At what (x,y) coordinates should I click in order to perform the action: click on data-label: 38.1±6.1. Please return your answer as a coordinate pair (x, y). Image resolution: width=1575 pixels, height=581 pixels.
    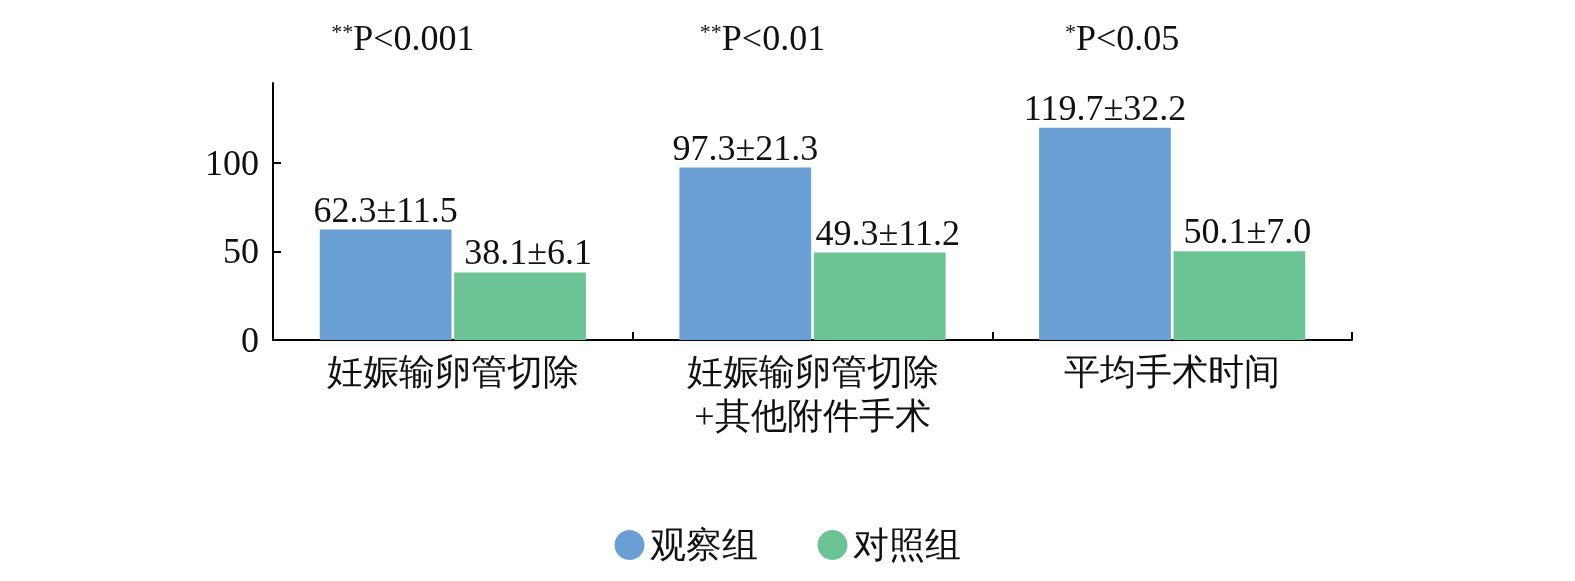
    Looking at the image, I should click on (528, 252).